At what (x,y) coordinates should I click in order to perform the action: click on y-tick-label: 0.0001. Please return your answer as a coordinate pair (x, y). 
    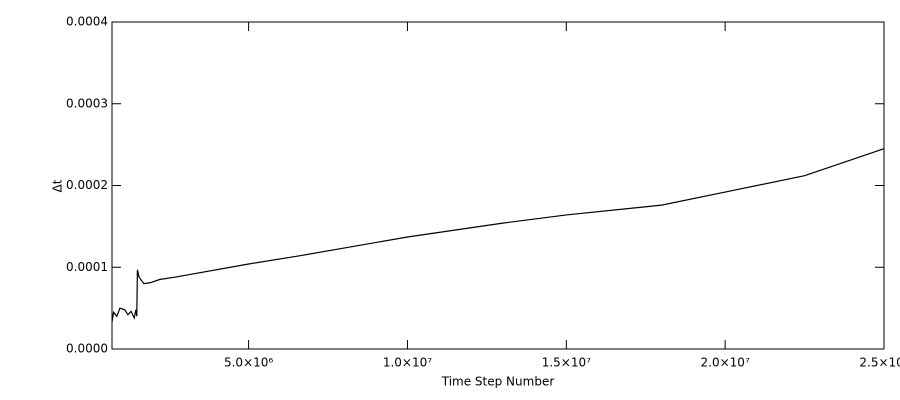
    Looking at the image, I should click on (87, 267).